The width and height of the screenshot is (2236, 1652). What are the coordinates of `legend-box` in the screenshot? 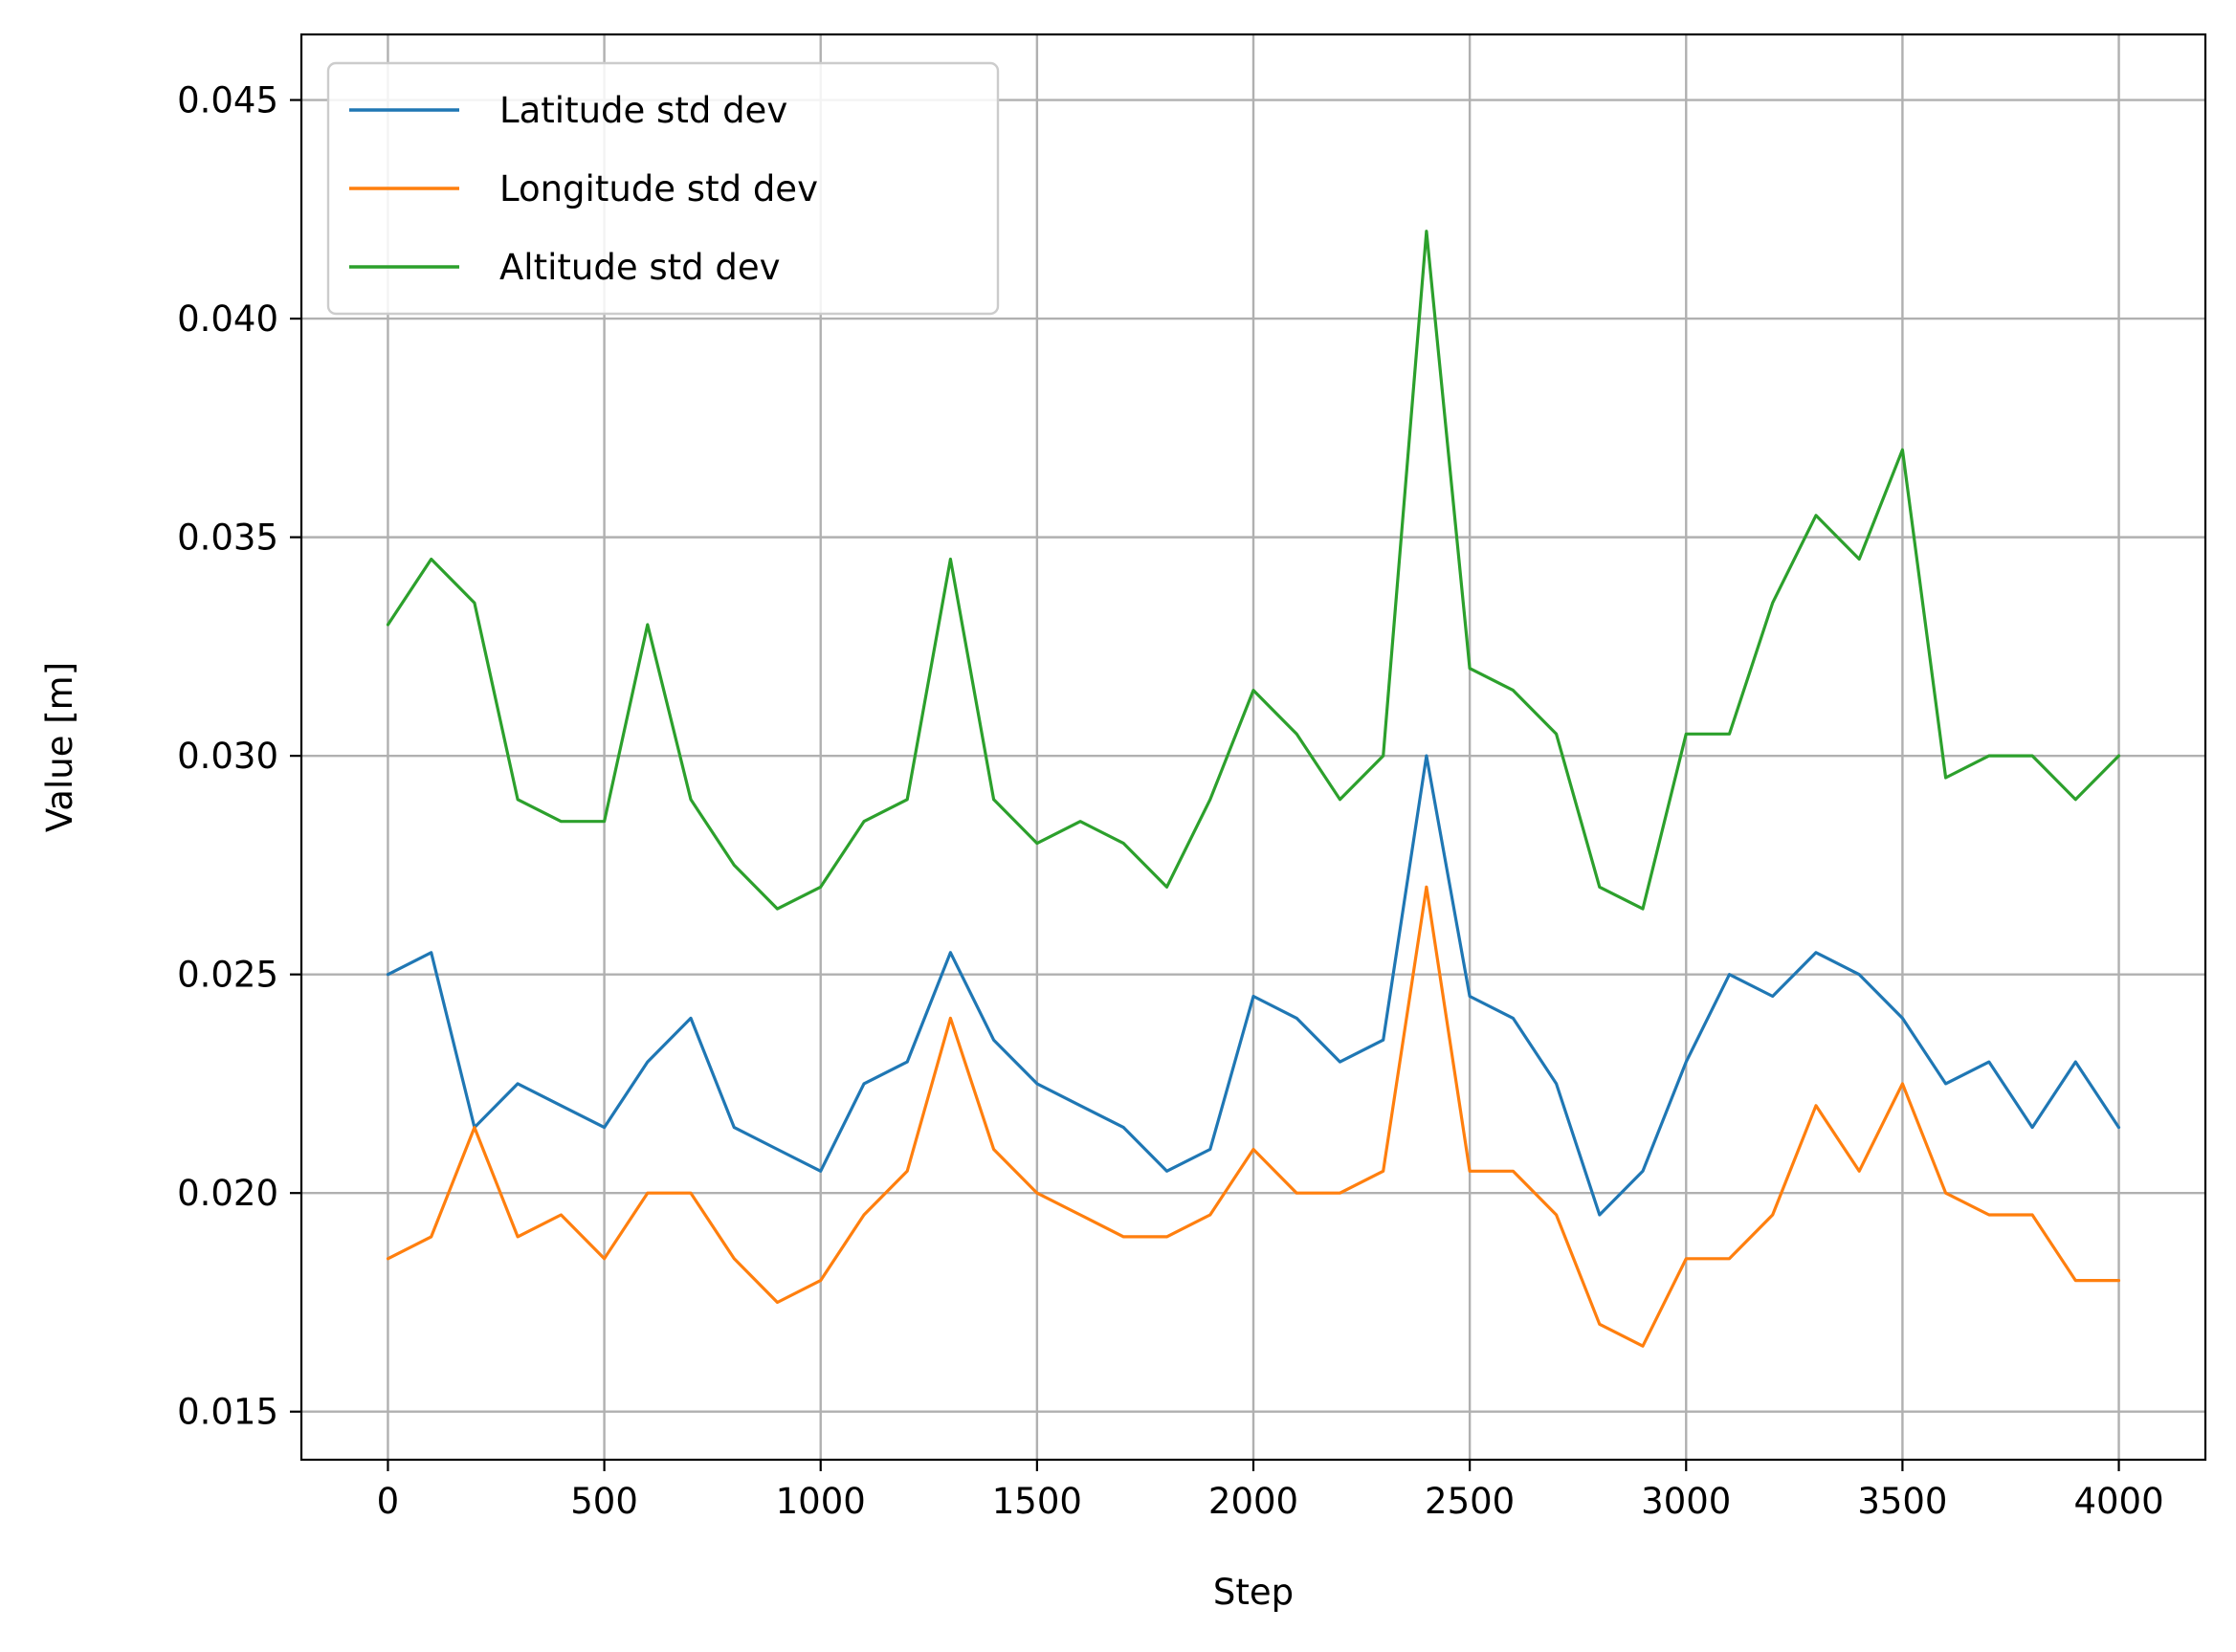 It's located at (663, 188).